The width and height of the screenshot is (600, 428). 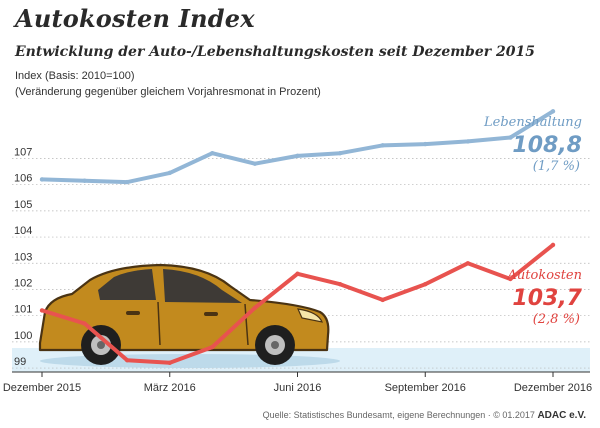 What do you see at coordinates (23, 179) in the screenshot?
I see `y-tick-label: 106` at bounding box center [23, 179].